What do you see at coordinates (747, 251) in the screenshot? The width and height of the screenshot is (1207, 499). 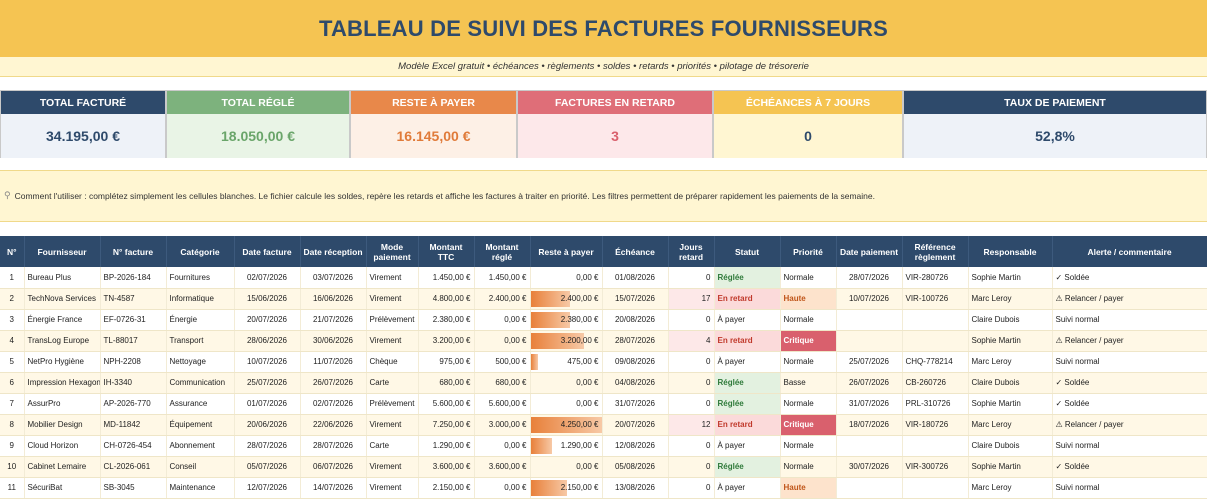 I see `column-header: Statut` at bounding box center [747, 251].